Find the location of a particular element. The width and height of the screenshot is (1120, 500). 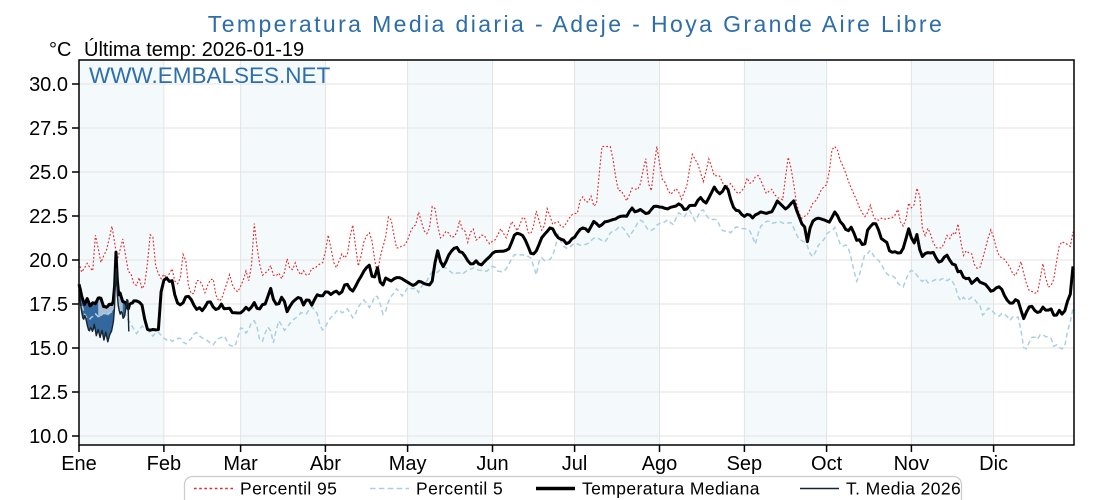

svg-text: Percentil 5 is located at coordinates (459, 489).